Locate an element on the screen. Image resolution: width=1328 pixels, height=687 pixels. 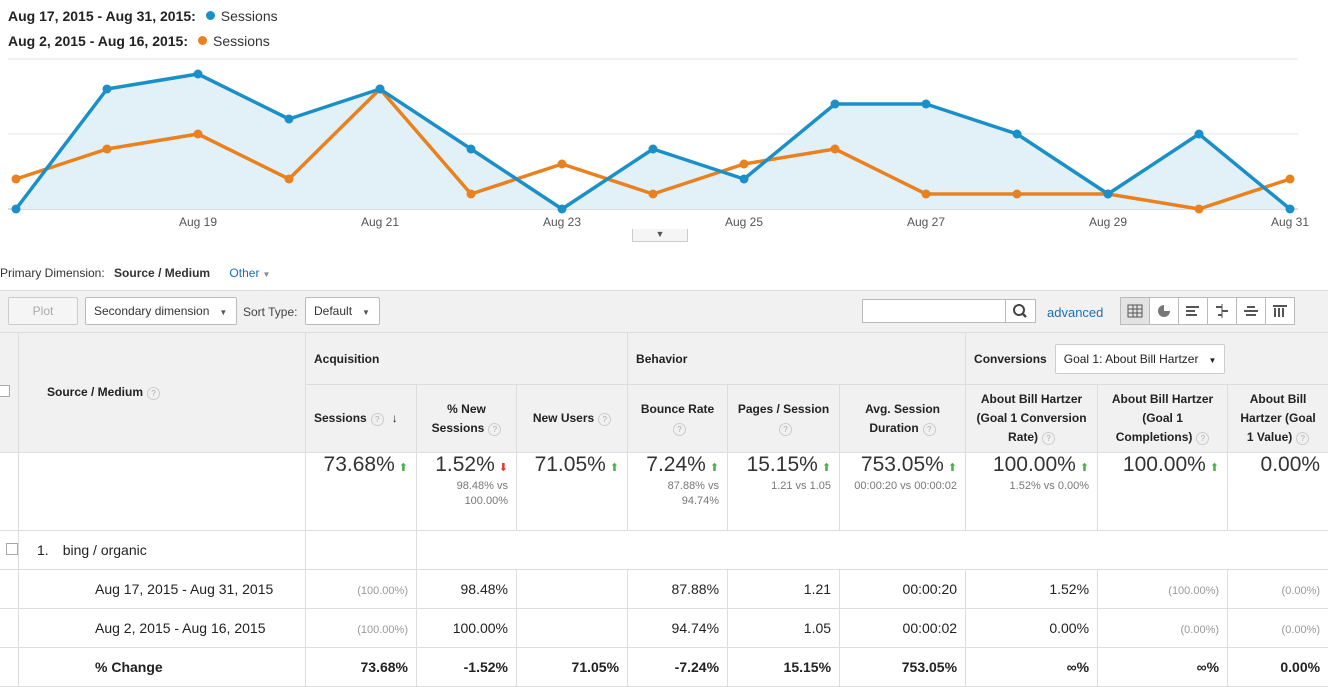
view-term-cloud-button is located at coordinates (1251, 311).